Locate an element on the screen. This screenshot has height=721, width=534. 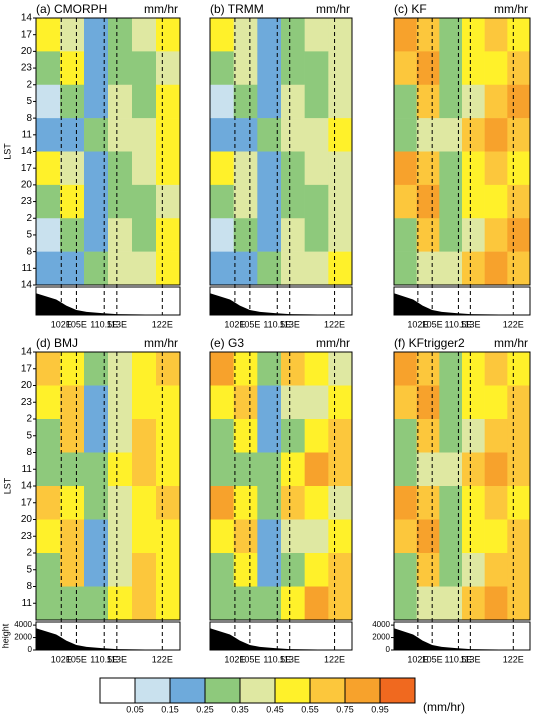
colorbar-unit: (mm/hr) is located at coordinates (444, 707).